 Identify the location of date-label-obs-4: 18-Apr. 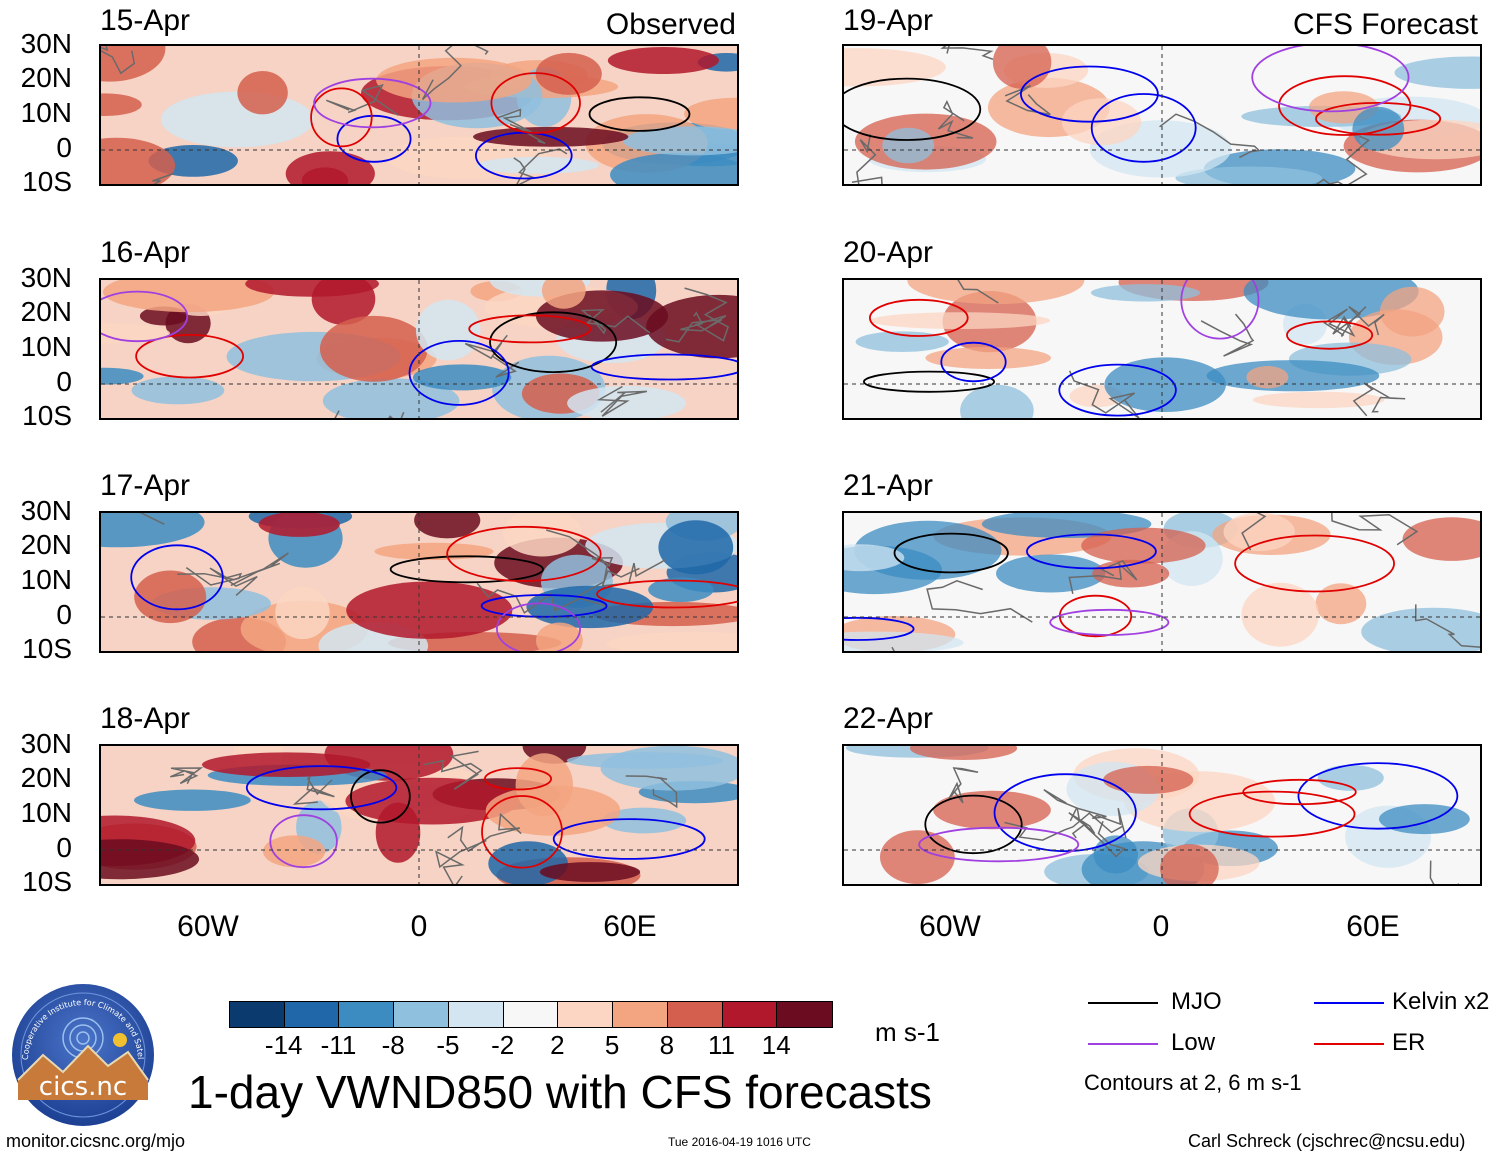
(145, 718).